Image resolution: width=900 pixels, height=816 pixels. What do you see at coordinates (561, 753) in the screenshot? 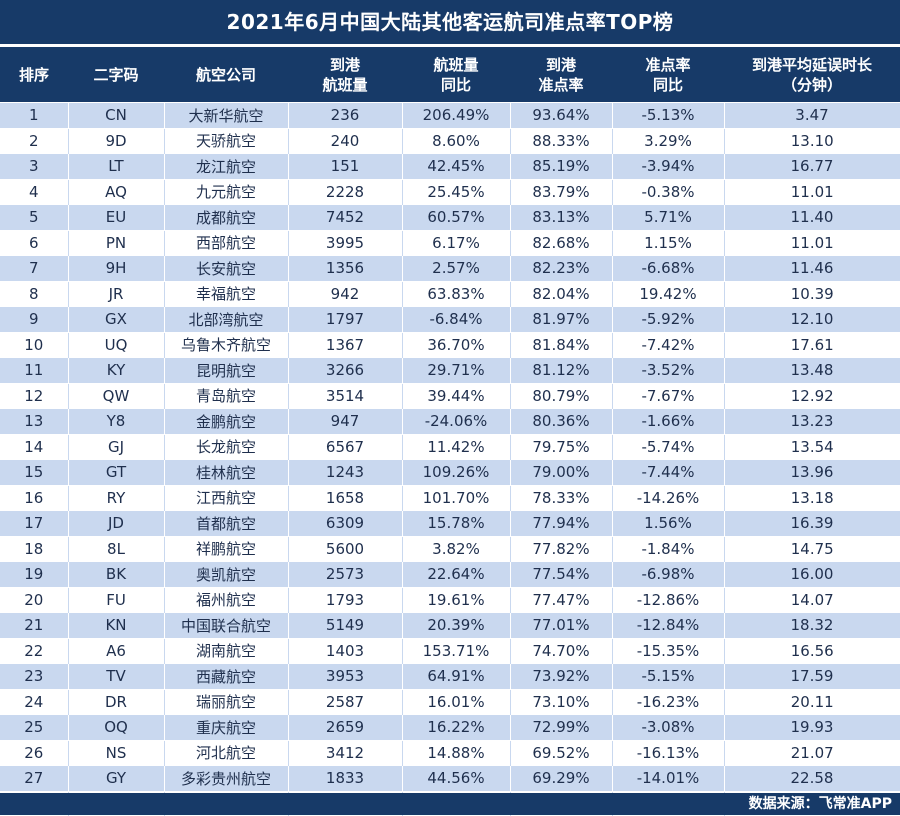
I see `ontime-rate-cell: 69.52%` at bounding box center [561, 753].